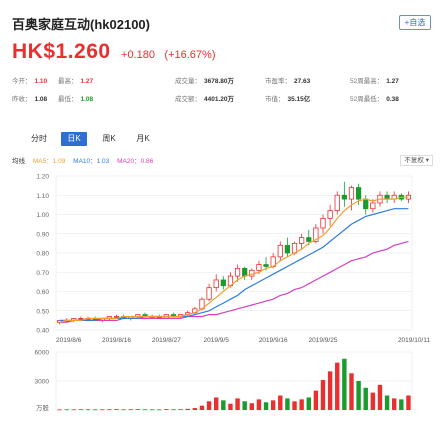 The width and height of the screenshot is (443, 425). What do you see at coordinates (74, 139) in the screenshot?
I see `tab-1: 日K` at bounding box center [74, 139].